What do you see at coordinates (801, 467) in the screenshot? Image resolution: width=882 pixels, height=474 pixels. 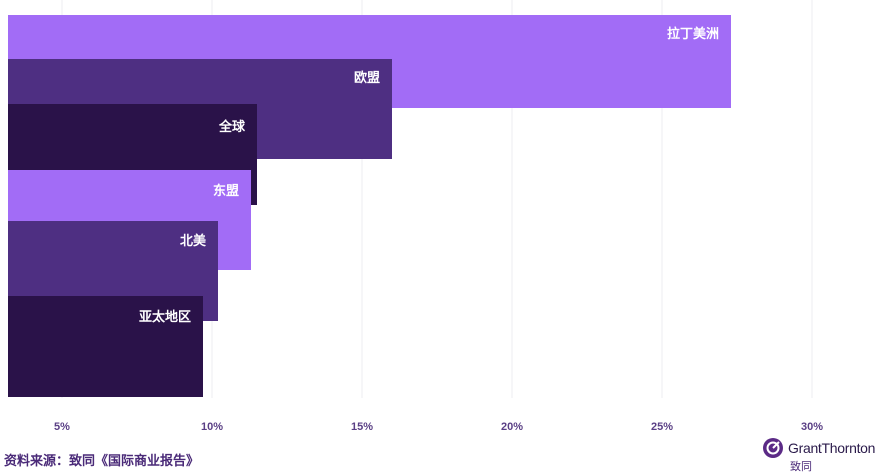 I see `logo-subtitle: 致同` at bounding box center [801, 467].